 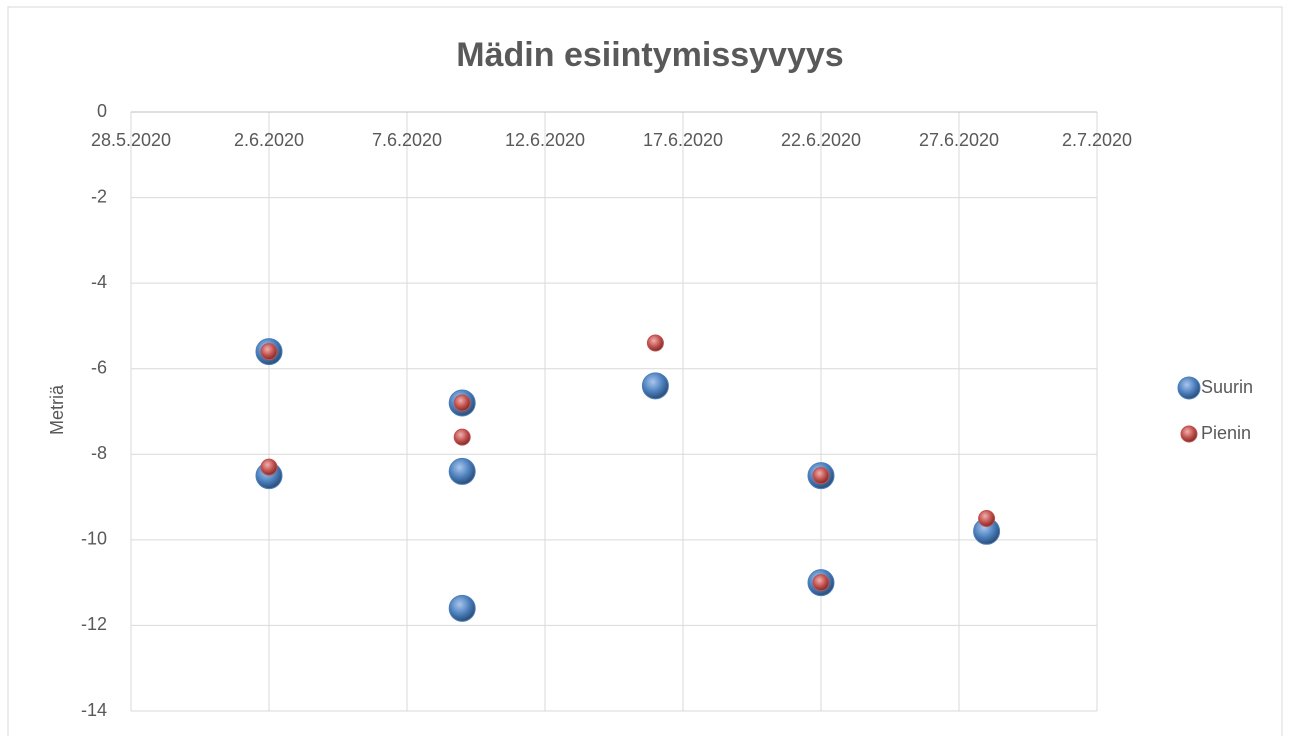 What do you see at coordinates (1227, 387) in the screenshot?
I see `legend-label: Suurin` at bounding box center [1227, 387].